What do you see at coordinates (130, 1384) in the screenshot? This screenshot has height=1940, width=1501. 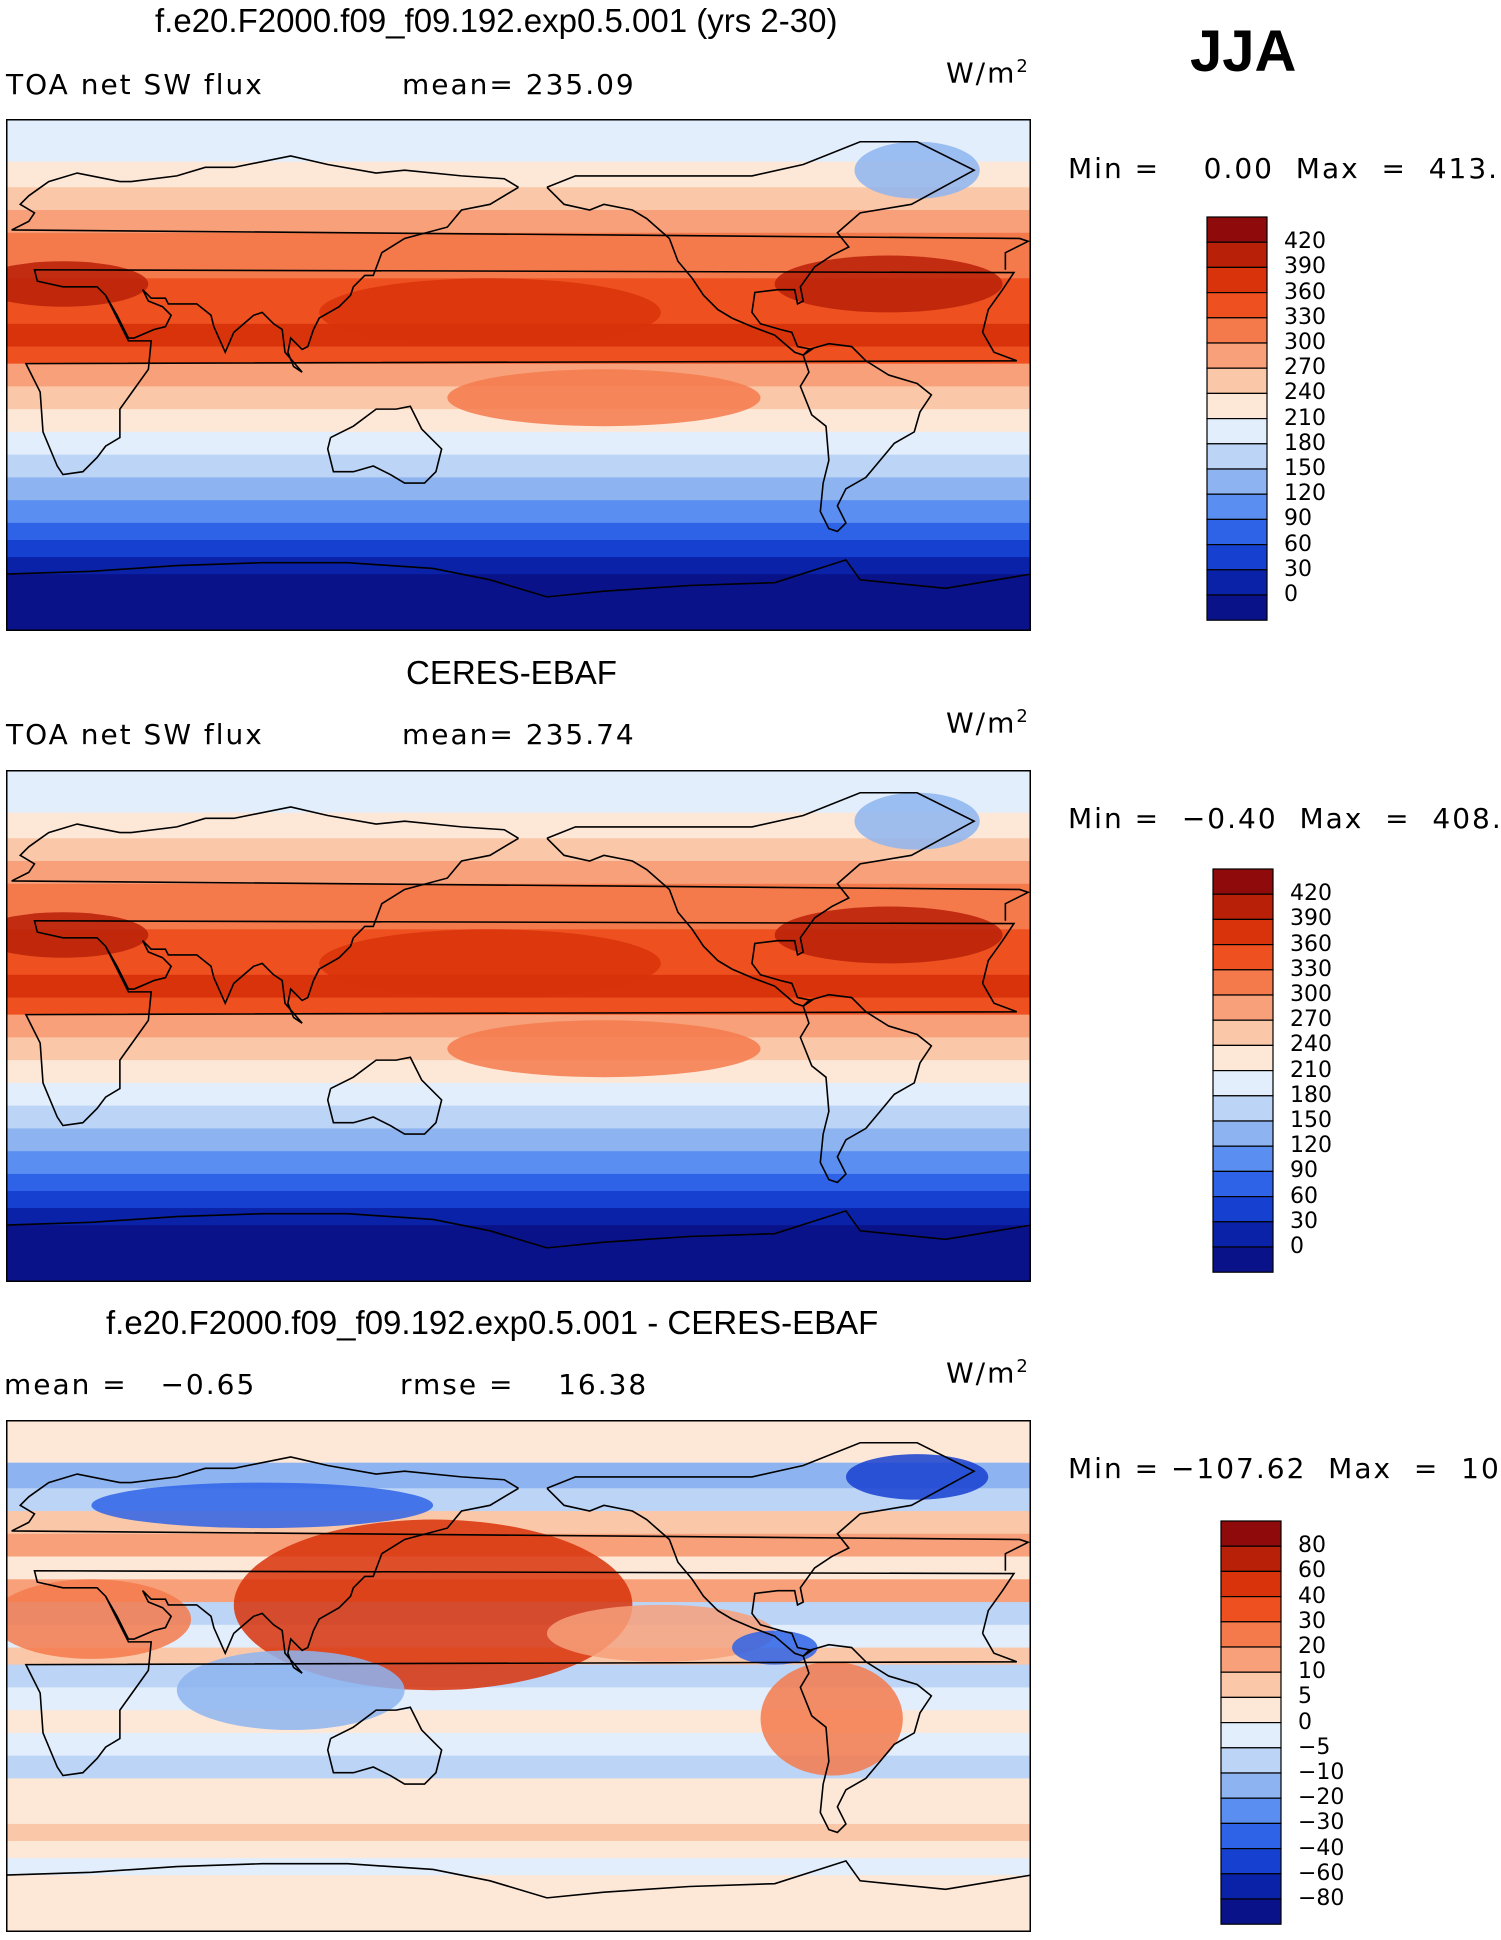 I see `panel-diff-mean-label: mean = −0.65` at bounding box center [130, 1384].